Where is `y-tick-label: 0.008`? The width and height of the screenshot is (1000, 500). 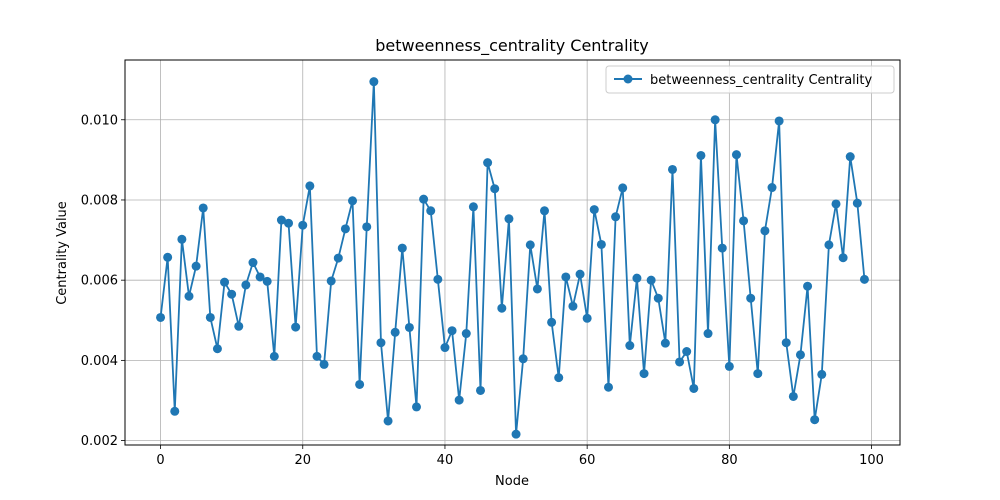 y-tick-label: 0.008 is located at coordinates (99, 200).